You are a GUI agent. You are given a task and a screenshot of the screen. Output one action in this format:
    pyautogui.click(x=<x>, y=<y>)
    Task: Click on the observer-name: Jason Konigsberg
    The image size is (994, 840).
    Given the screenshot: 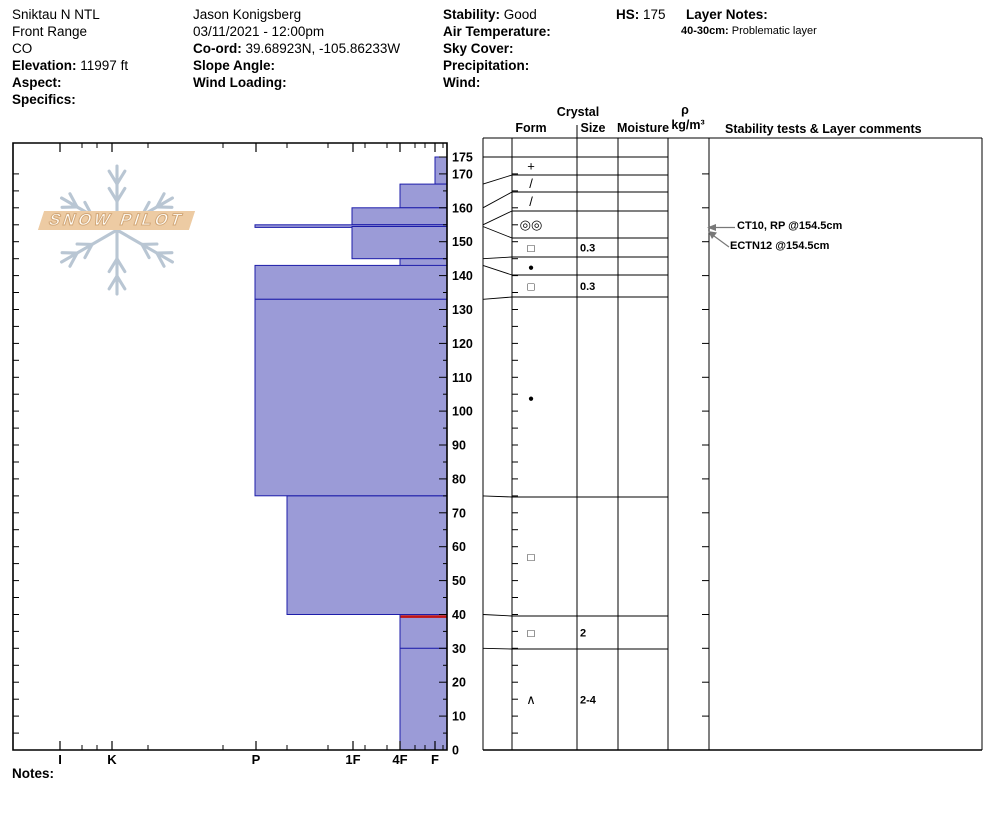 What is the action you would take?
    pyautogui.click(x=247, y=14)
    